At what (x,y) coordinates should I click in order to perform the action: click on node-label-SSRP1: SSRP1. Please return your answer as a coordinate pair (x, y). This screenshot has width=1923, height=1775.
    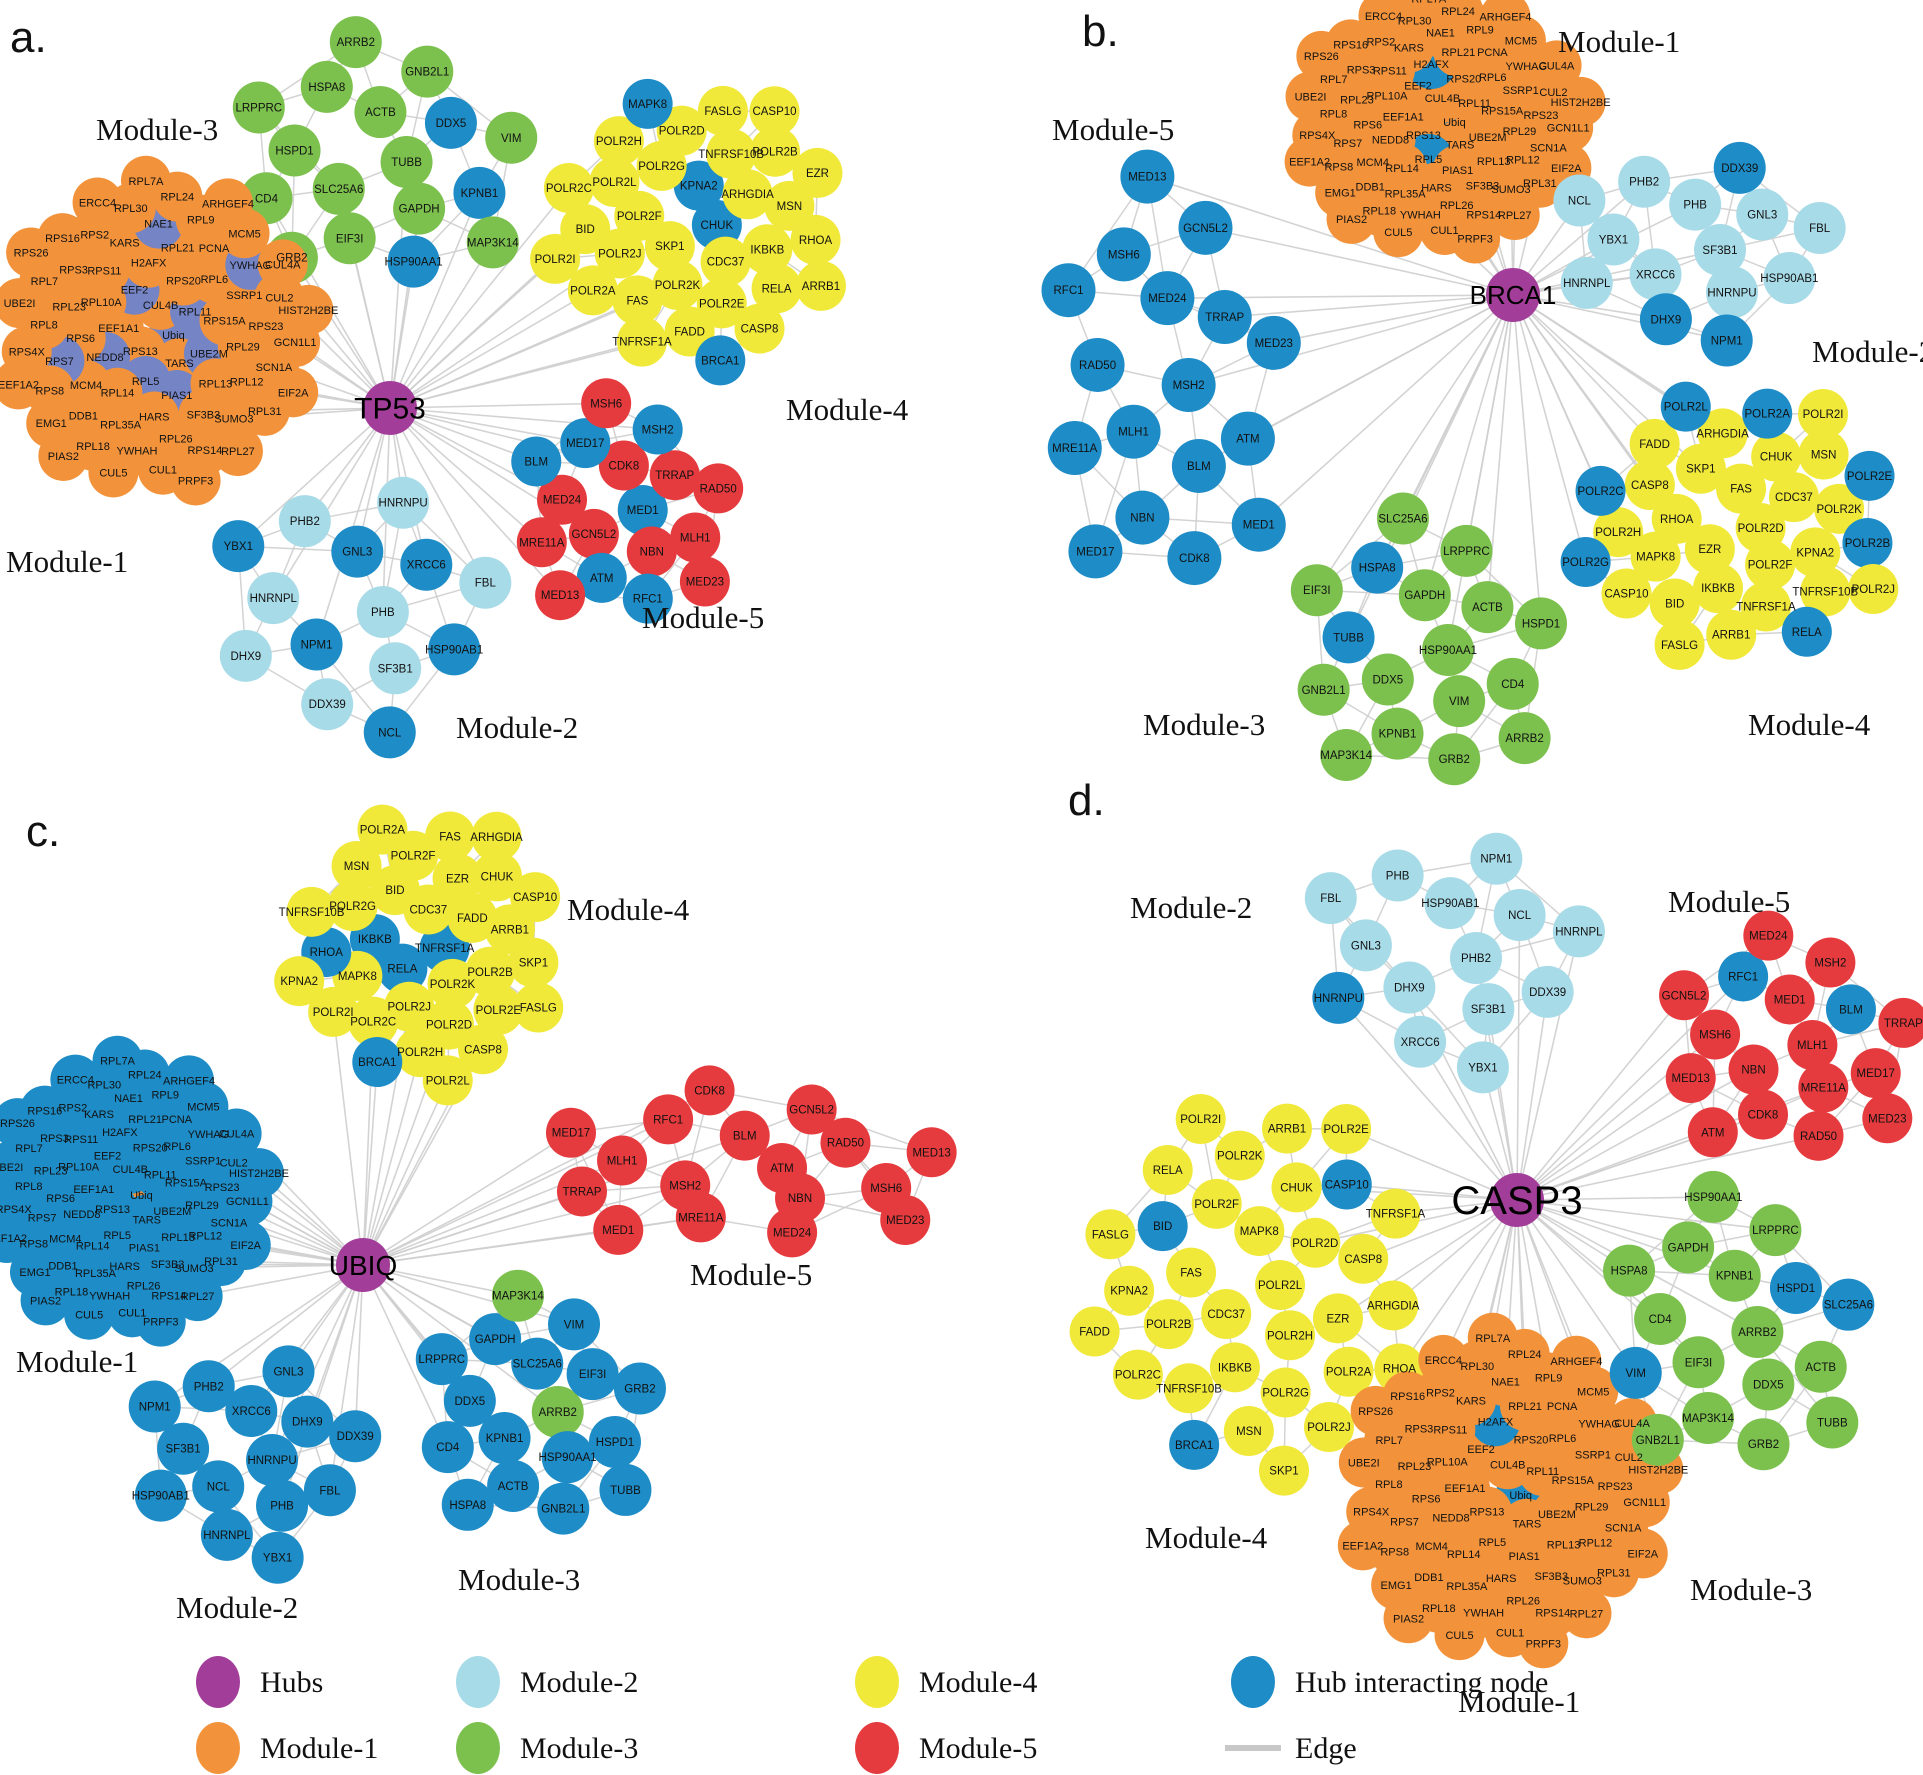
    Looking at the image, I should click on (244, 296).